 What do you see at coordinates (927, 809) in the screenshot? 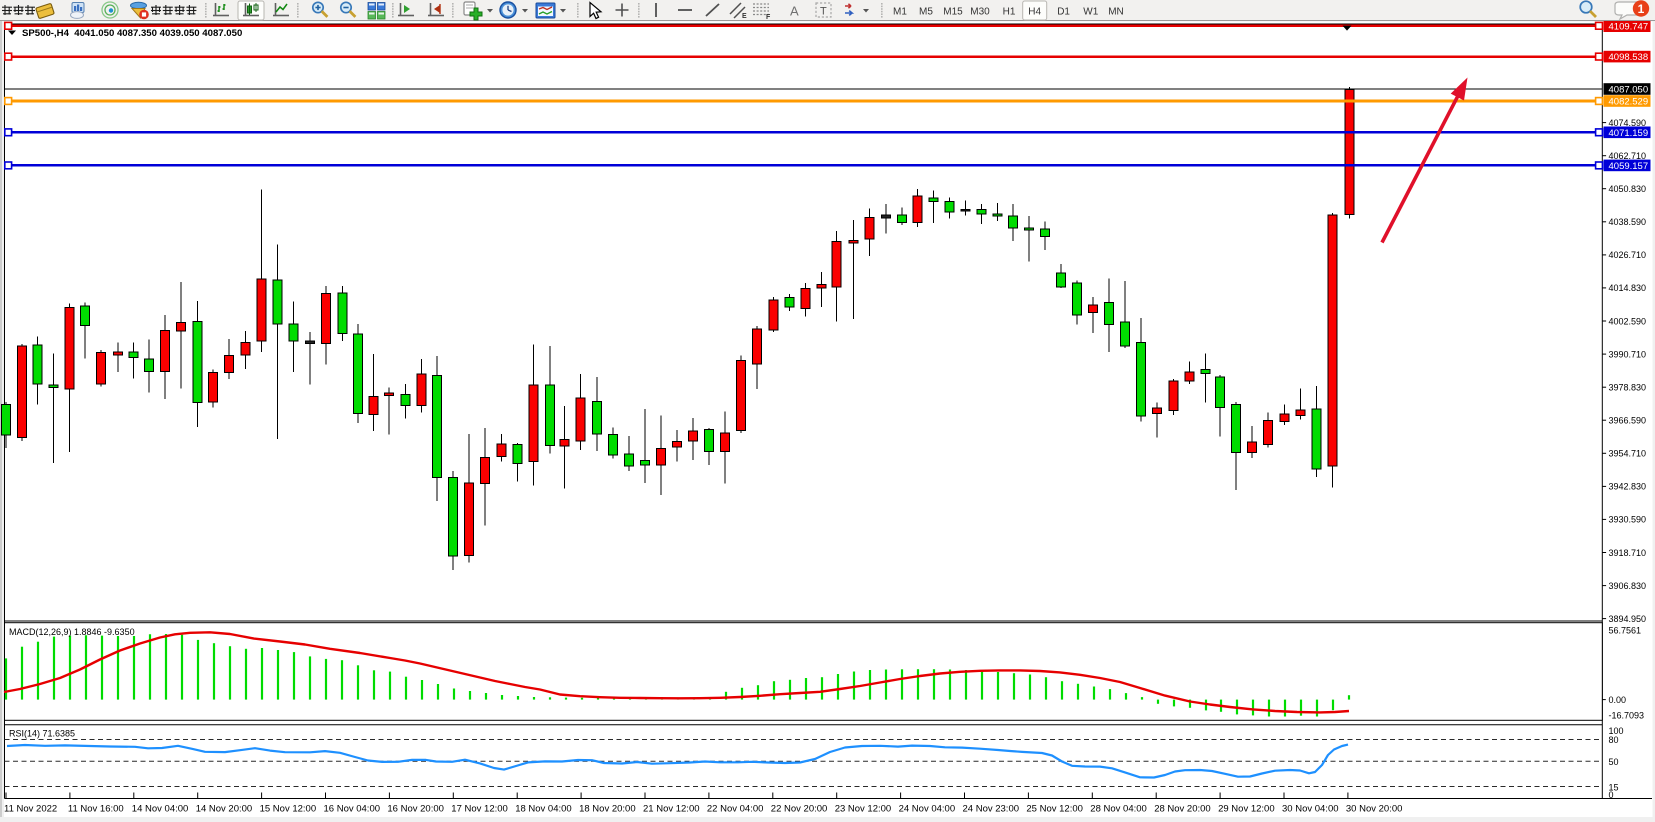
I see `svg-text: 24 Nov 04:00` at bounding box center [927, 809].